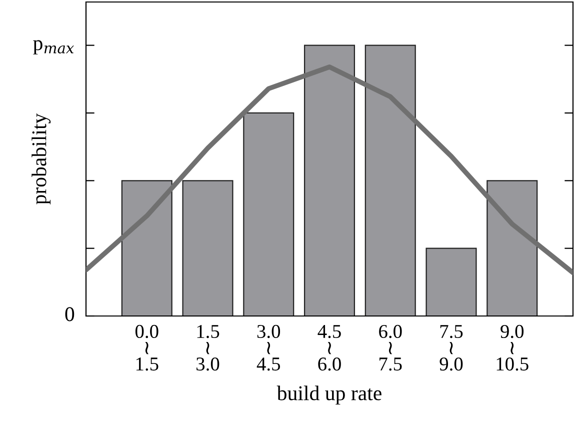 Image resolution: width=575 pixels, height=421 pixels. What do you see at coordinates (69, 314) in the screenshot?
I see `text: 0` at bounding box center [69, 314].